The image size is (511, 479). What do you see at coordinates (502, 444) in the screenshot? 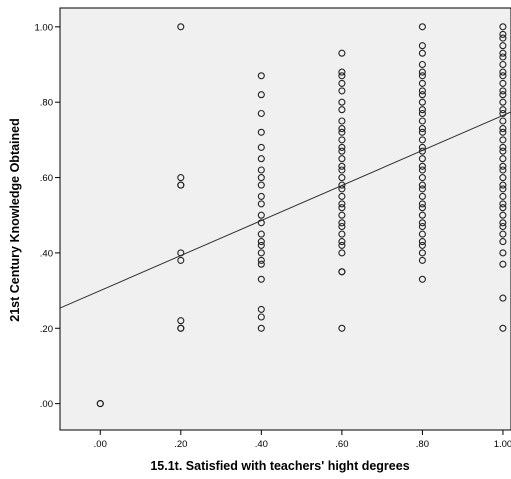
I see `x-tick-label: 1.00` at bounding box center [502, 444].